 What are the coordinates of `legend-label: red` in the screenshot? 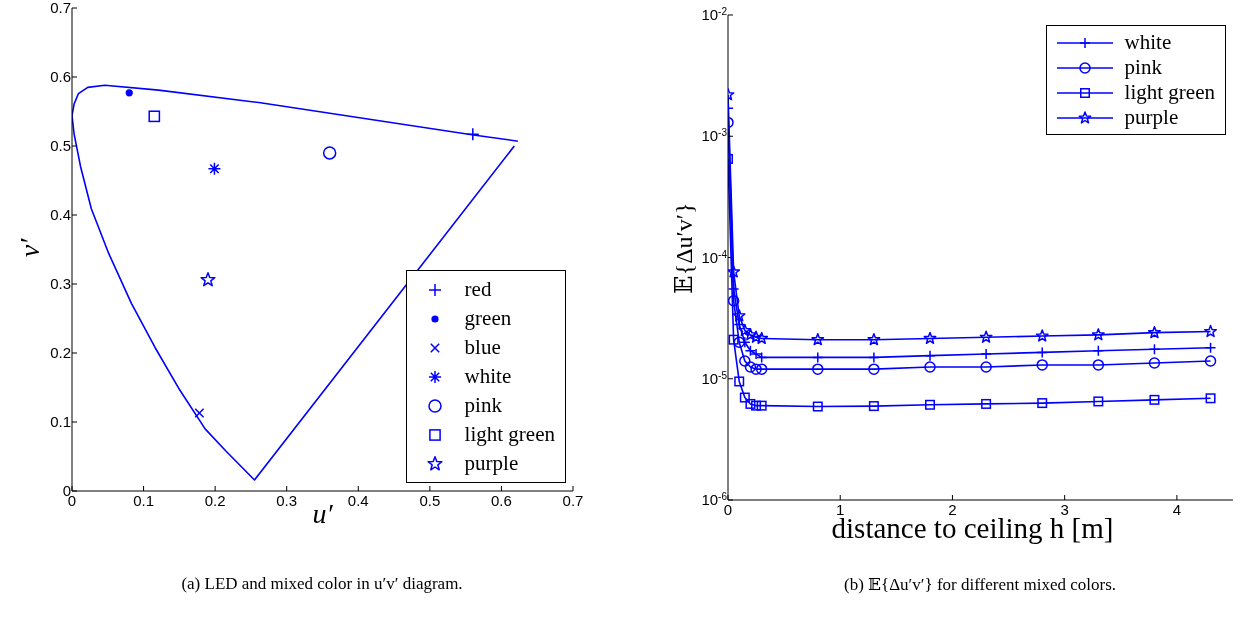 It's located at (478, 289).